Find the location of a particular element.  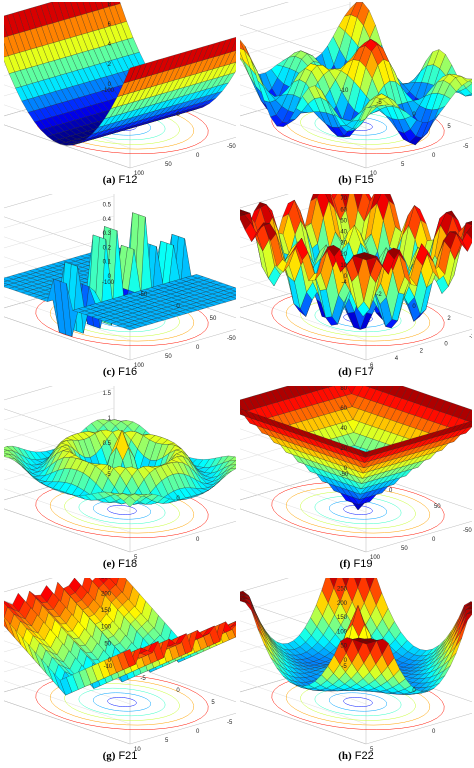

x-tick-label: -100 is located at coordinates (108, 91).